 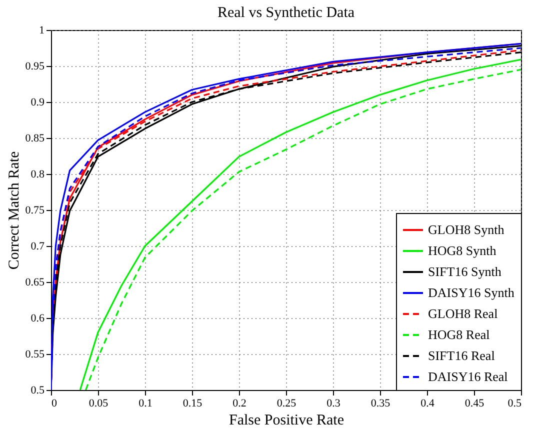 I want to click on x-tick-label: 0.15, so click(x=192, y=404).